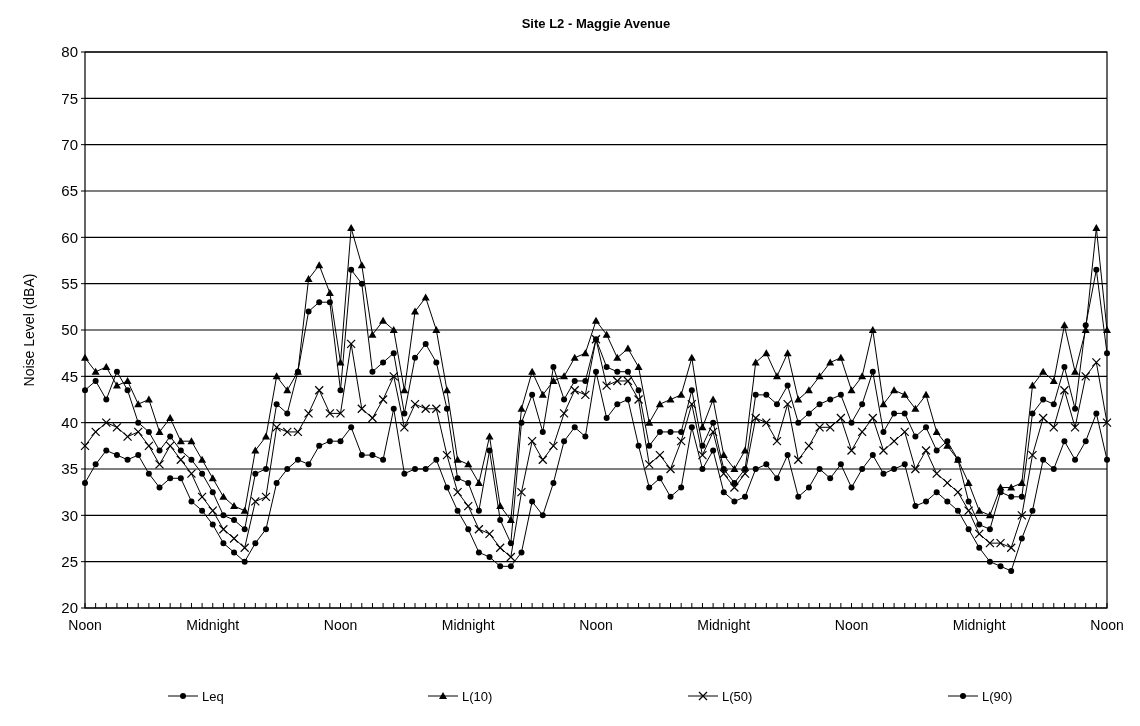 This screenshot has height=726, width=1140. What do you see at coordinates (69, 376) in the screenshot?
I see `y-tick-label: 45` at bounding box center [69, 376].